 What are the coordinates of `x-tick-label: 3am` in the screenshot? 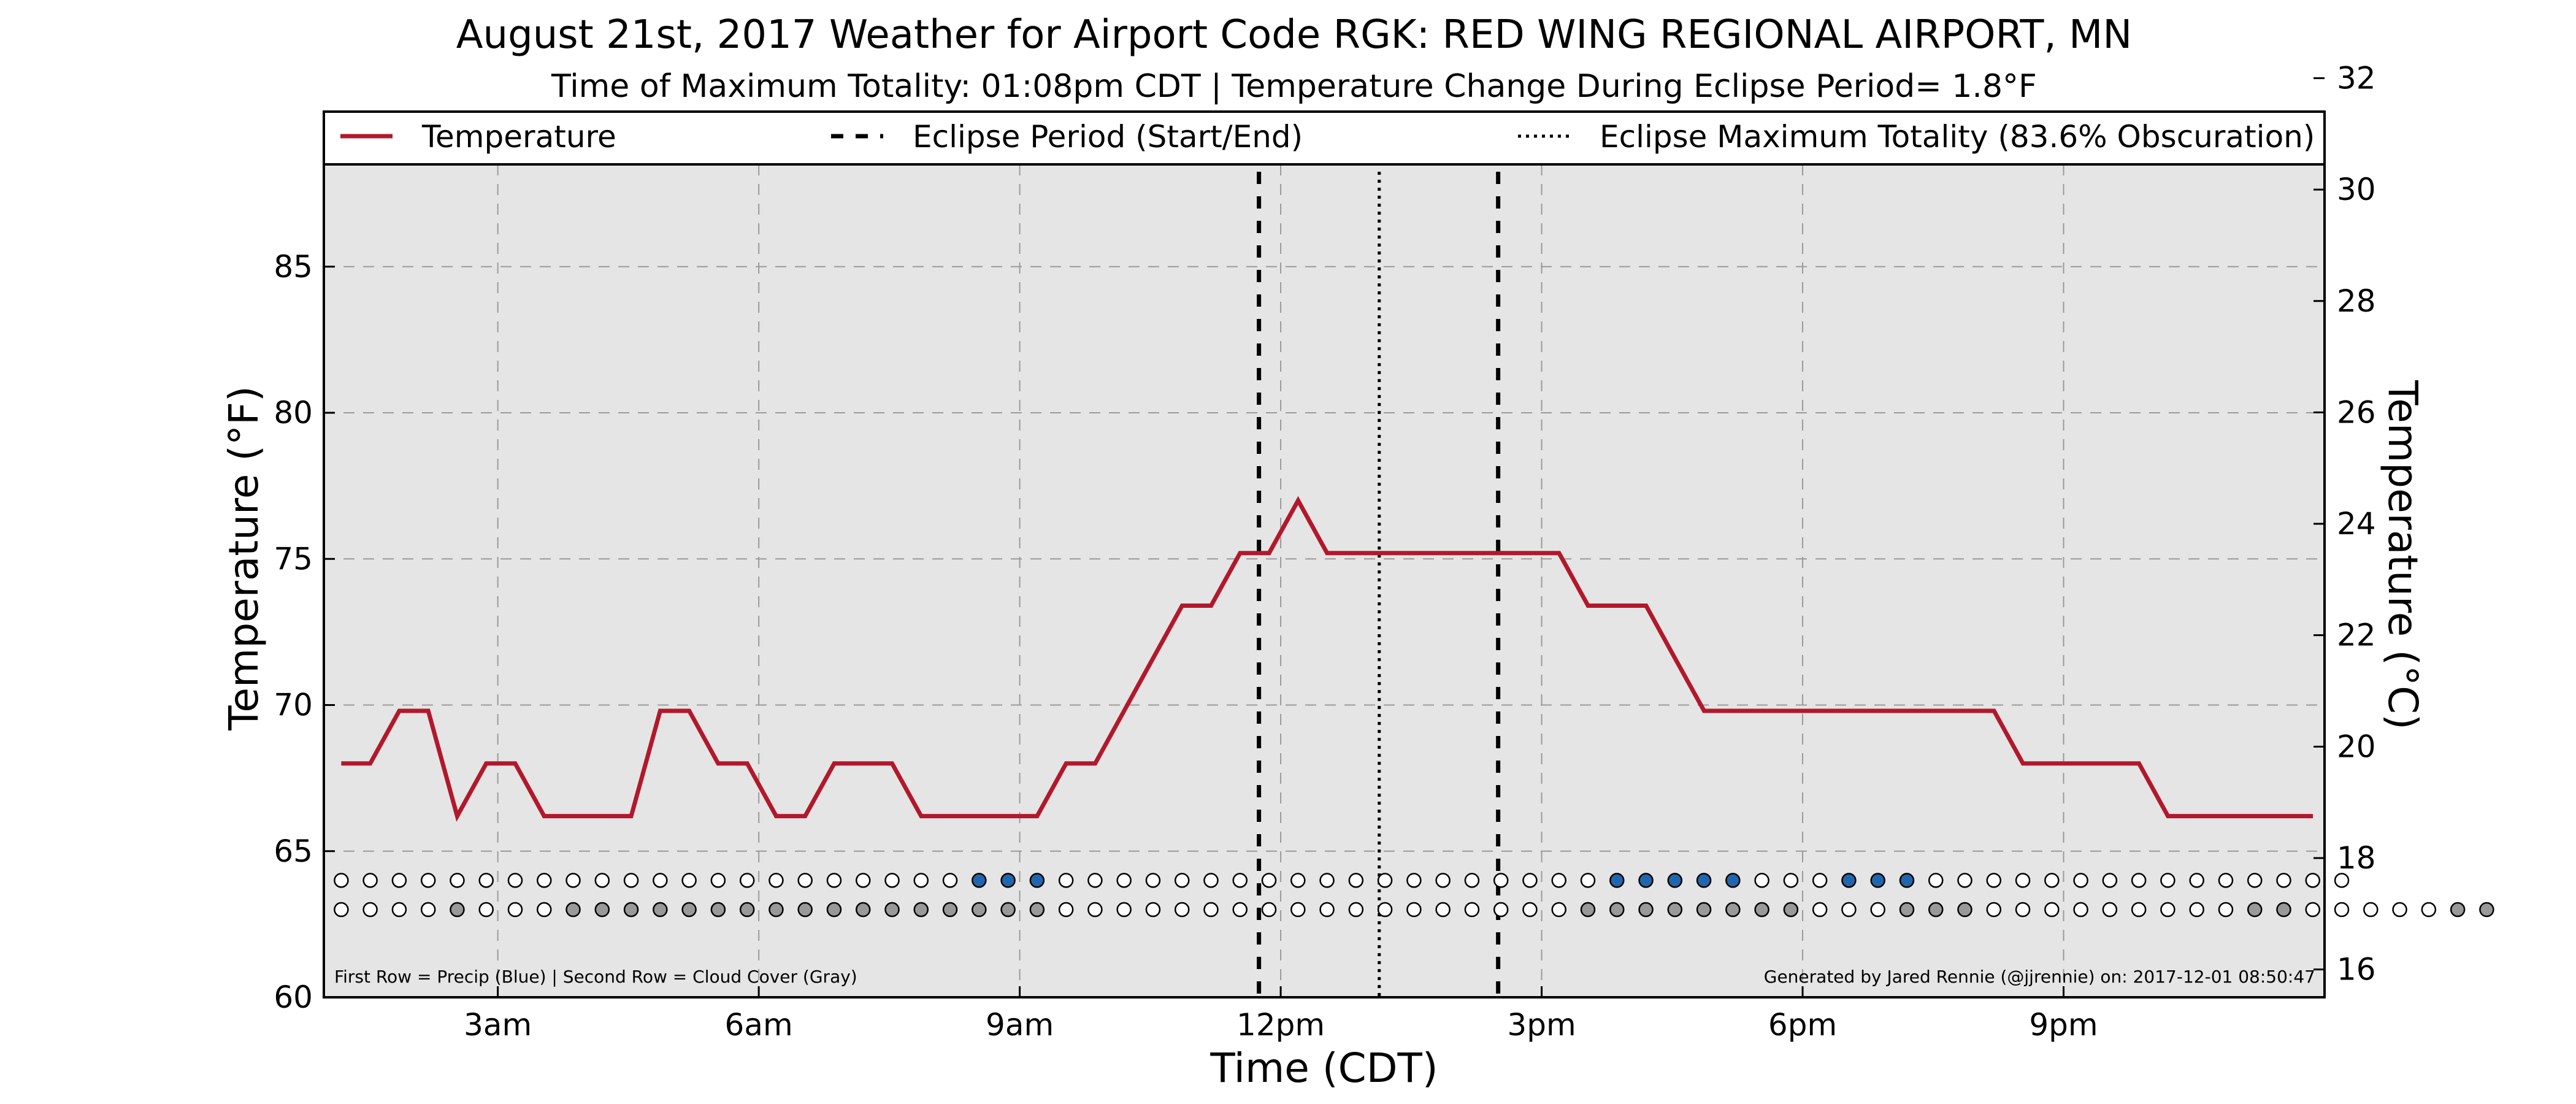 It's located at (498, 1025).